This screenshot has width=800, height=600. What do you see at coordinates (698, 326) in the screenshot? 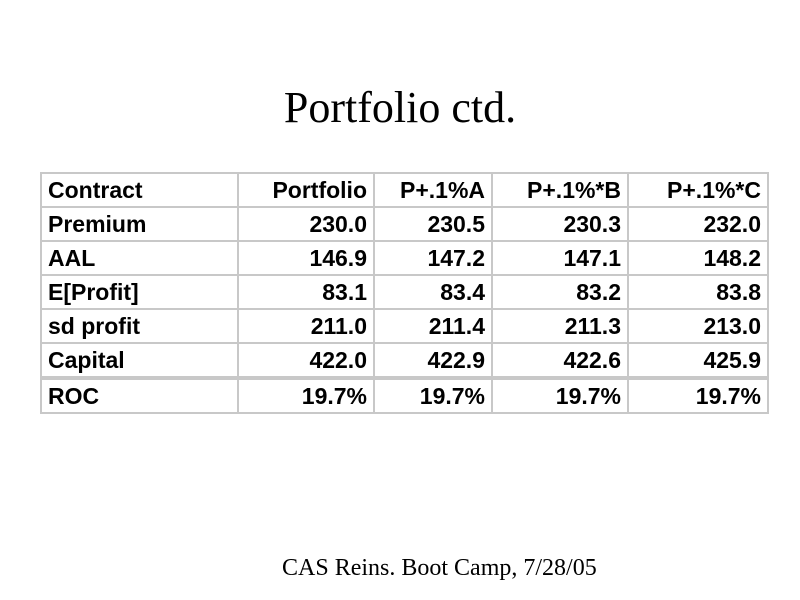
I see `table-cell: 213.0` at bounding box center [698, 326].